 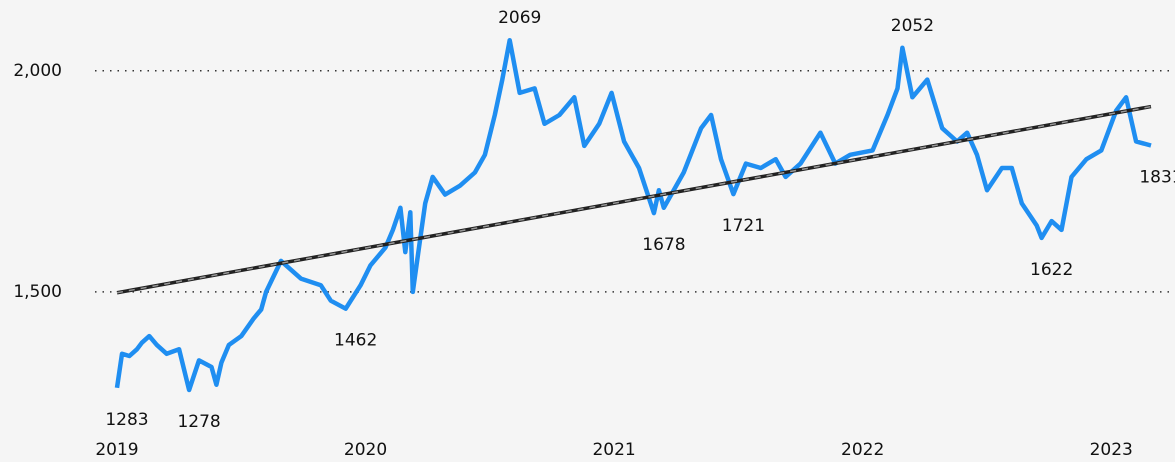 What do you see at coordinates (126, 420) in the screenshot?
I see `data-label: 1283` at bounding box center [126, 420].